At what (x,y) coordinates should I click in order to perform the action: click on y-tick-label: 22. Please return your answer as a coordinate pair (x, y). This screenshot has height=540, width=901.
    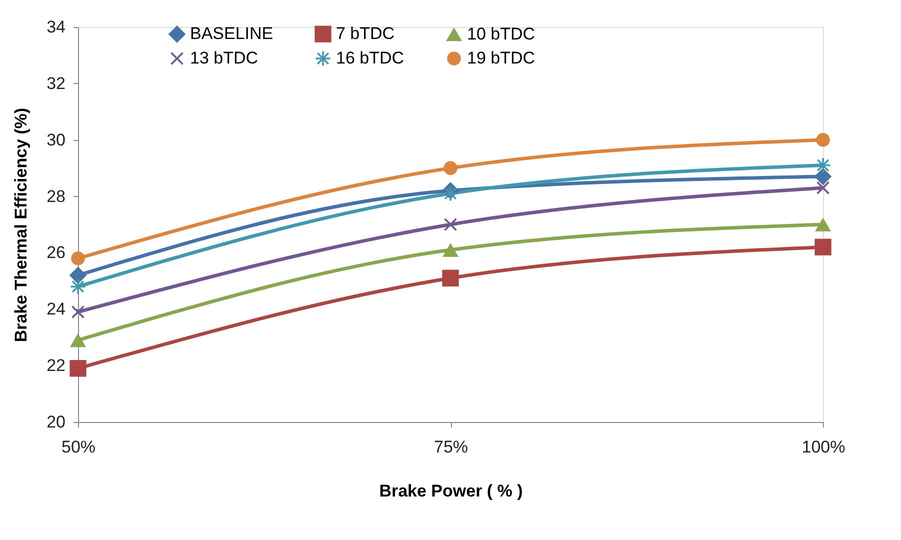
    Looking at the image, I should click on (56, 366).